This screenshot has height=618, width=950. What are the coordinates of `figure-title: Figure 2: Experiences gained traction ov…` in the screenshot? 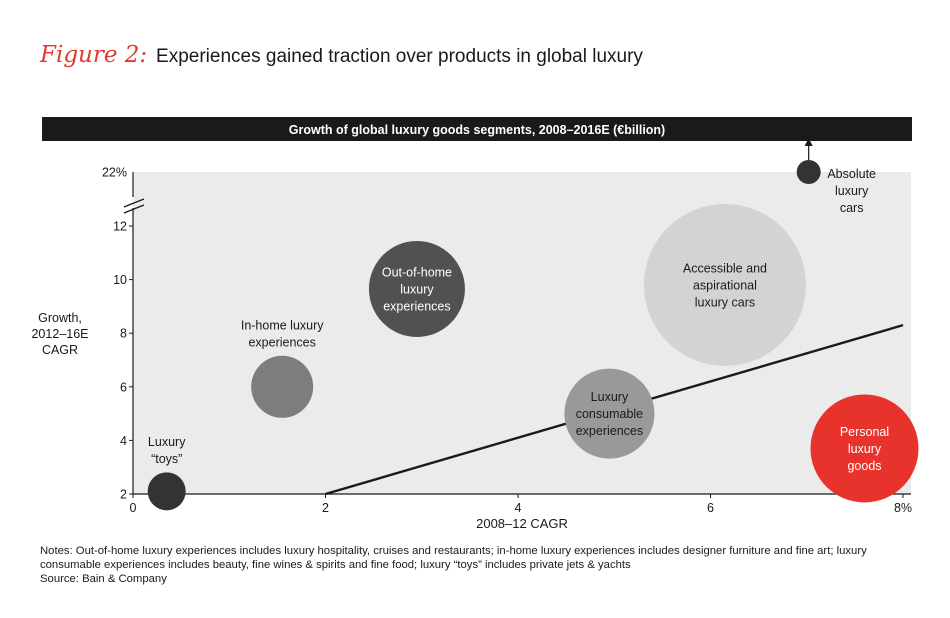 It's located at (341, 51).